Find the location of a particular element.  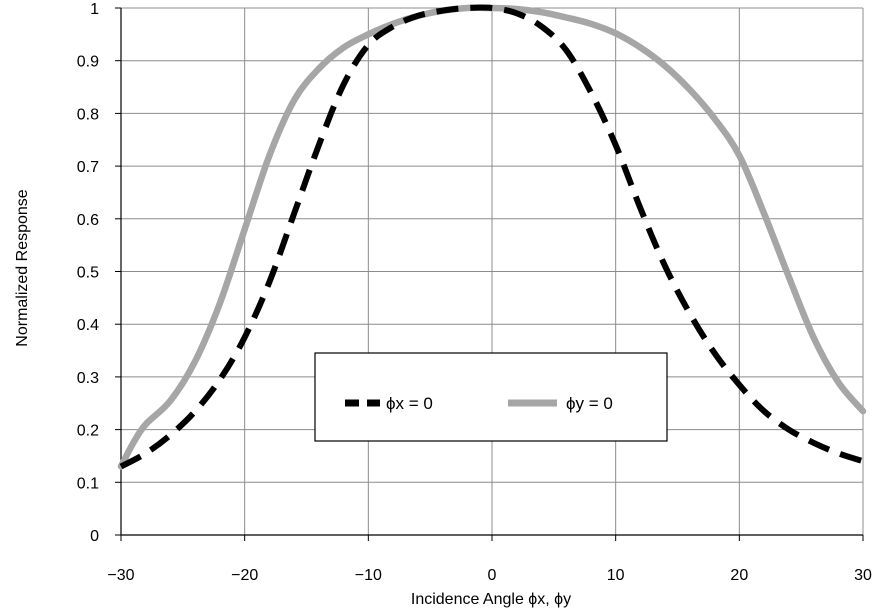

y-tick-label: 0 is located at coordinates (94, 536).